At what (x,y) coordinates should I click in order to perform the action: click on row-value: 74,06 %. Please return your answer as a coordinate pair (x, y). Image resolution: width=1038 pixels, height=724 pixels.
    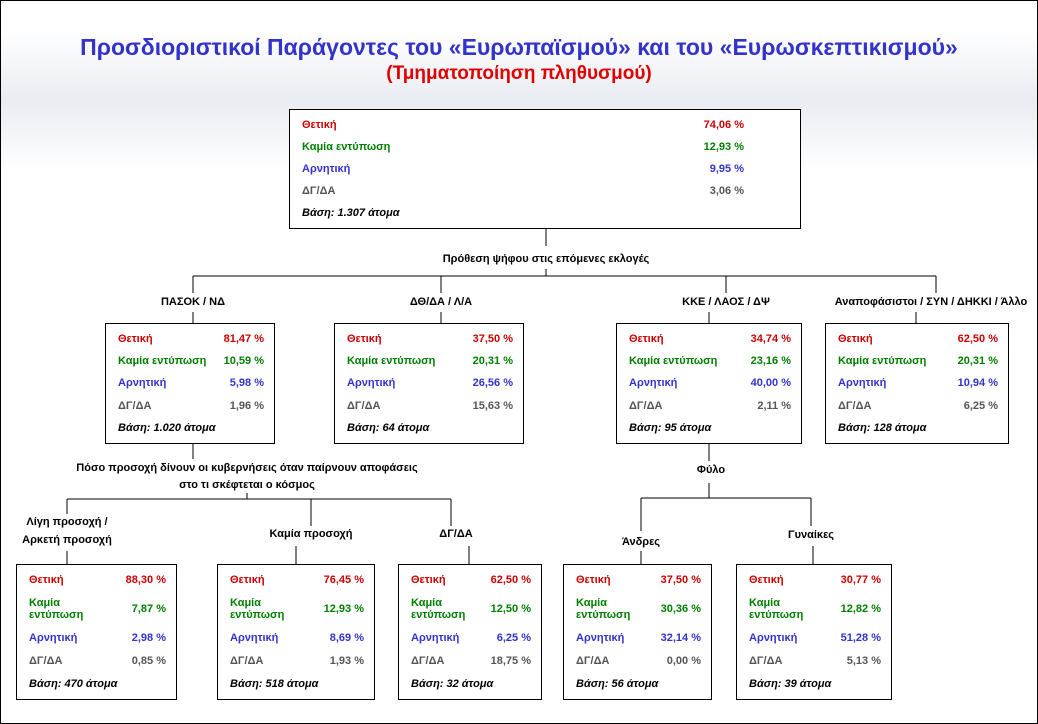
    Looking at the image, I should click on (723, 125).